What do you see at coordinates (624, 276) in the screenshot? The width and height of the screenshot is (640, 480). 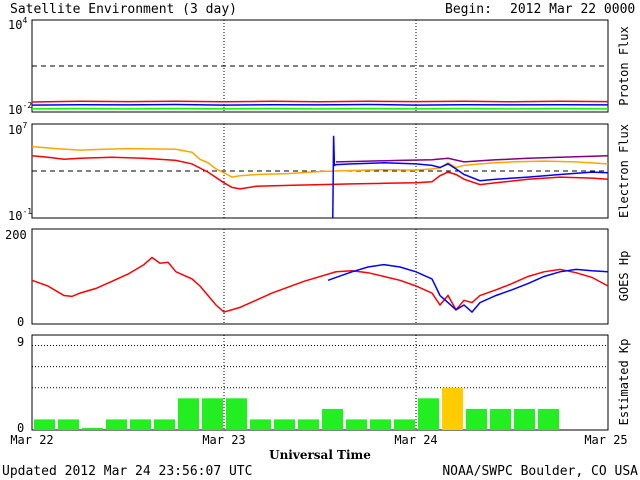 I see `goes-hp-ylabel: GOES Hp` at bounding box center [624, 276].